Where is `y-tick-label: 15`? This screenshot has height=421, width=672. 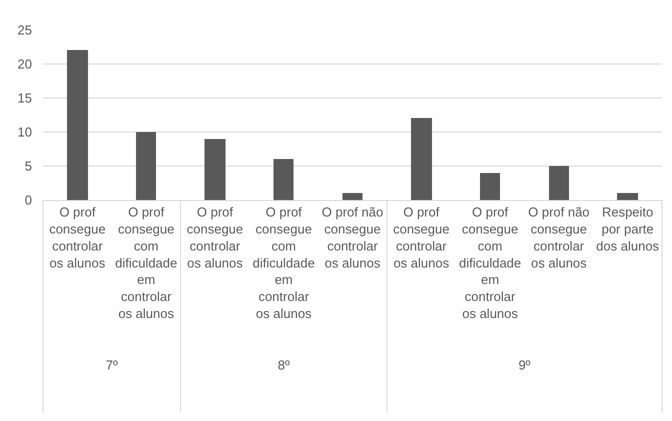
y-tick-label: 15 is located at coordinates (25, 98).